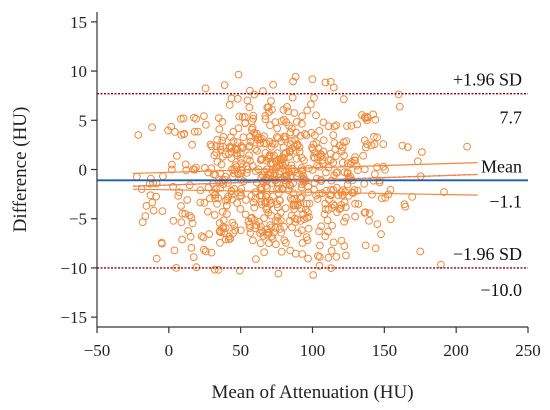 The image size is (550, 410). What do you see at coordinates (305, 180) in the screenshot?
I see `regression-line` at bounding box center [305, 180].